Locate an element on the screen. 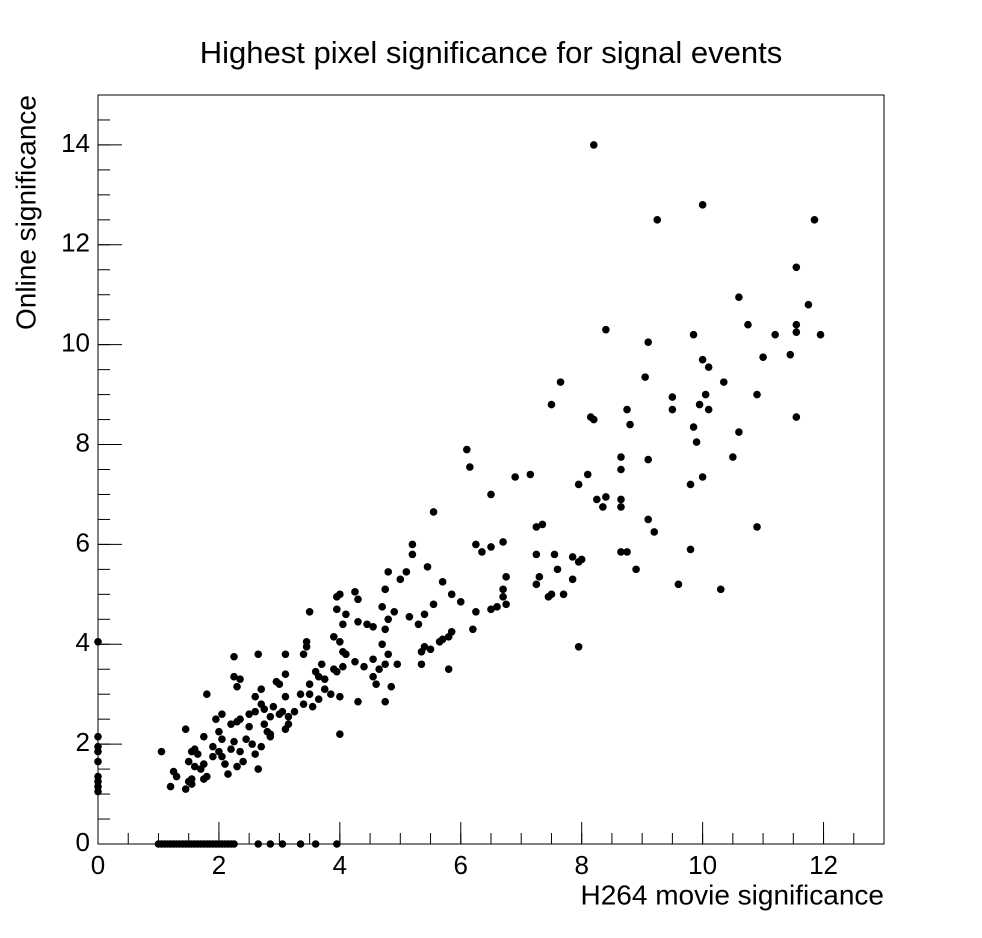 This screenshot has width=982, height=938. y-tick-label: 10 is located at coordinates (75, 343).